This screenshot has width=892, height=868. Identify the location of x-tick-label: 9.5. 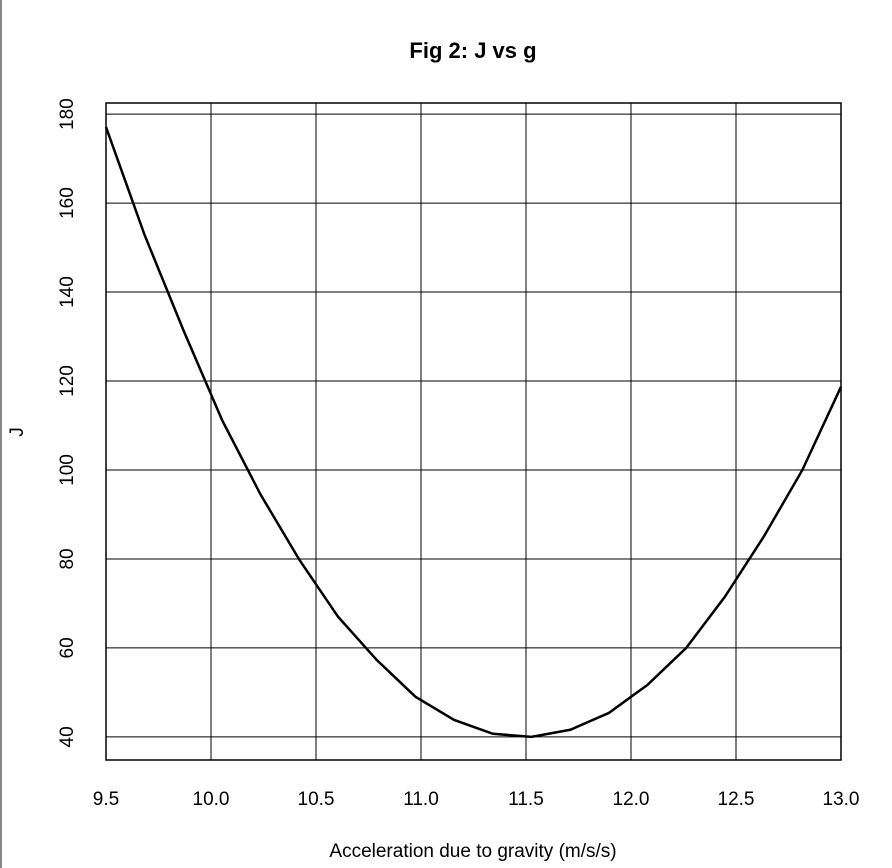
(106, 799).